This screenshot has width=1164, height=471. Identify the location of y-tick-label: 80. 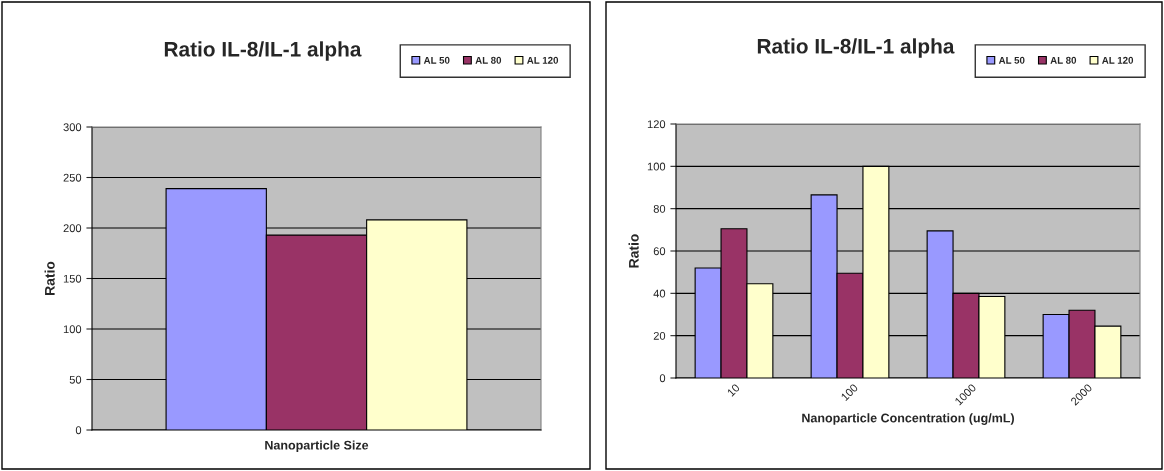
(659, 208).